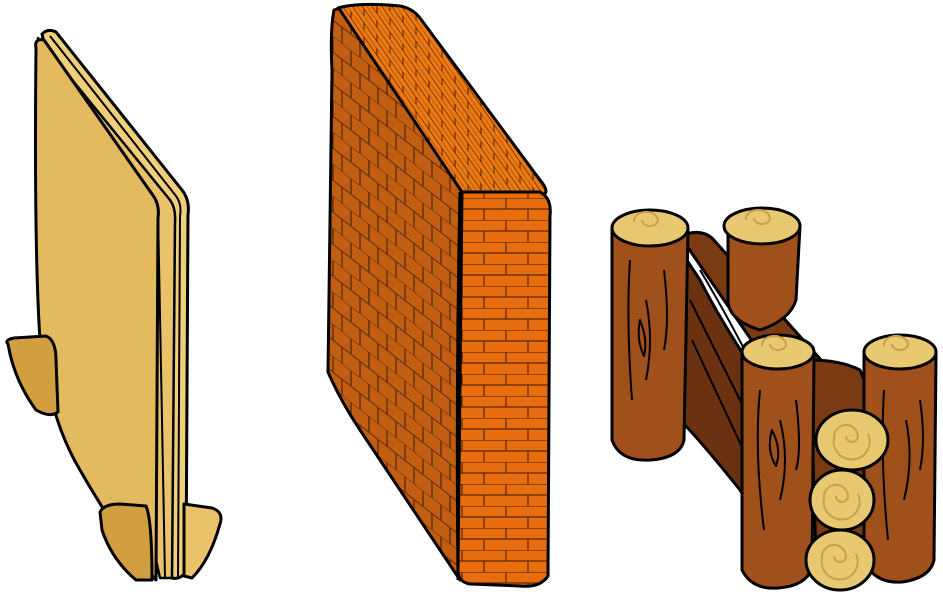 The width and height of the screenshot is (943, 597). I want to click on log-end-bottom, so click(840, 560).